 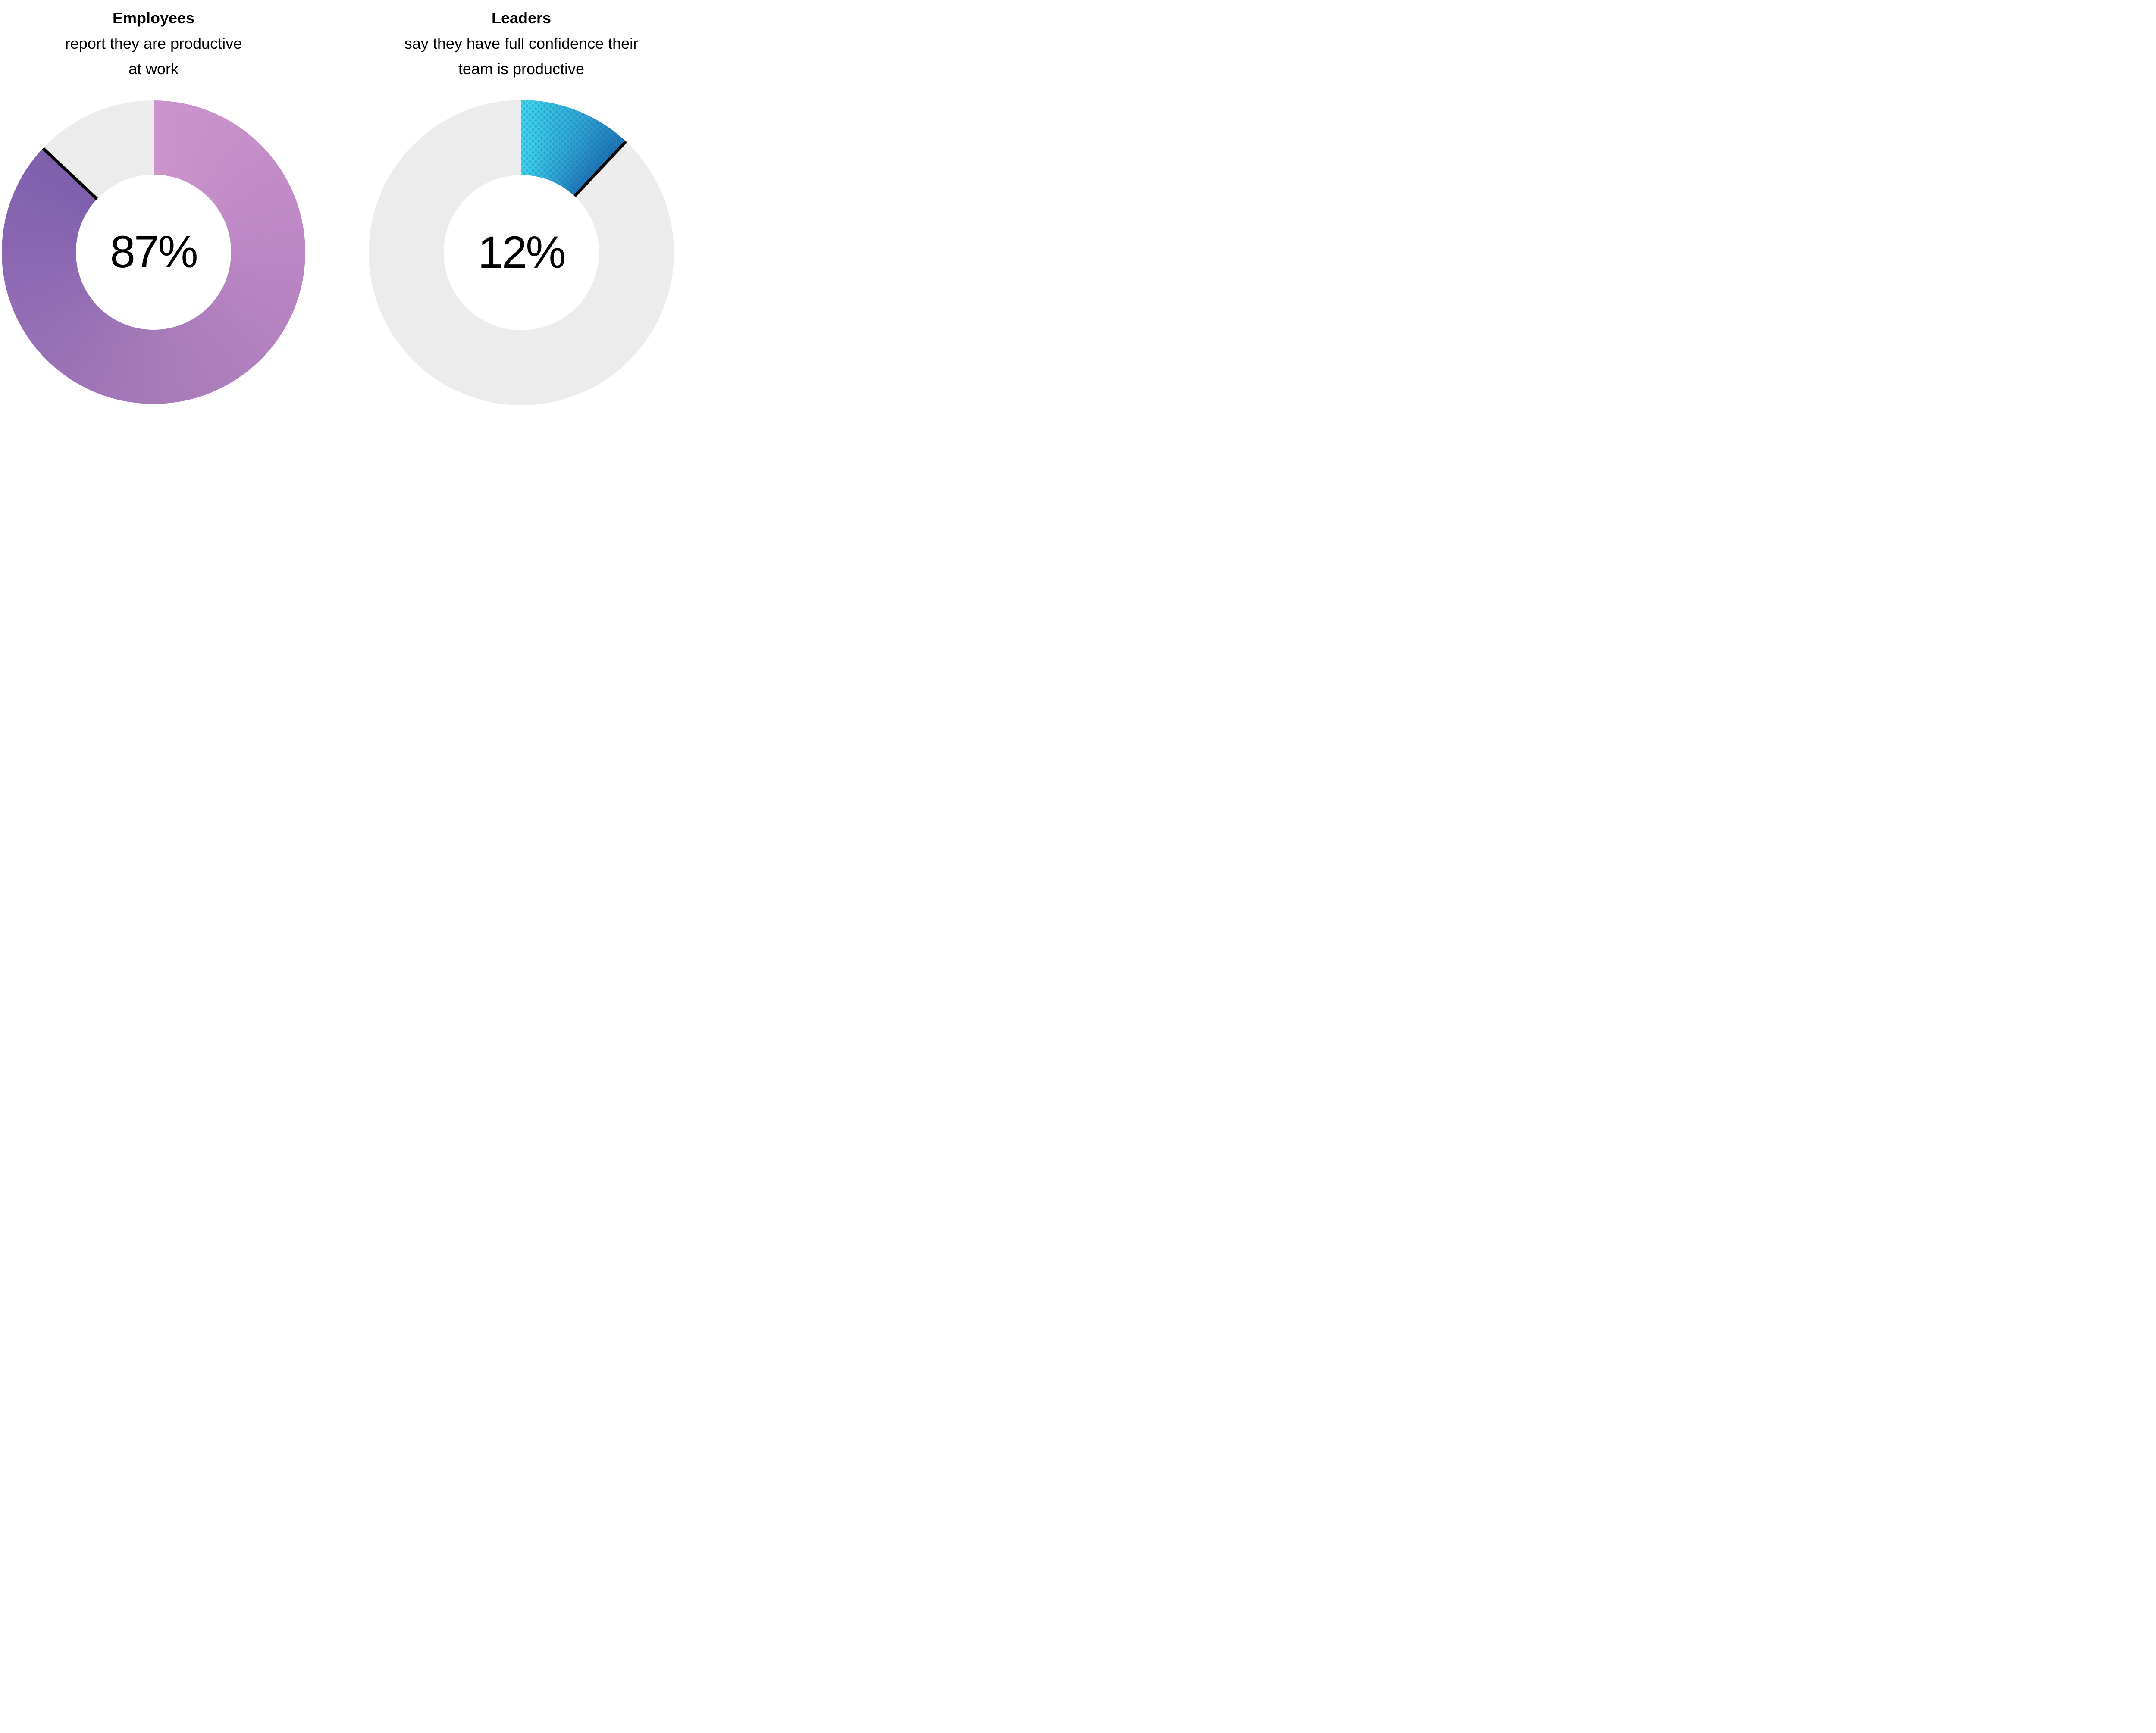 I want to click on diamond-pattern-overlay, so click(x=573, y=148).